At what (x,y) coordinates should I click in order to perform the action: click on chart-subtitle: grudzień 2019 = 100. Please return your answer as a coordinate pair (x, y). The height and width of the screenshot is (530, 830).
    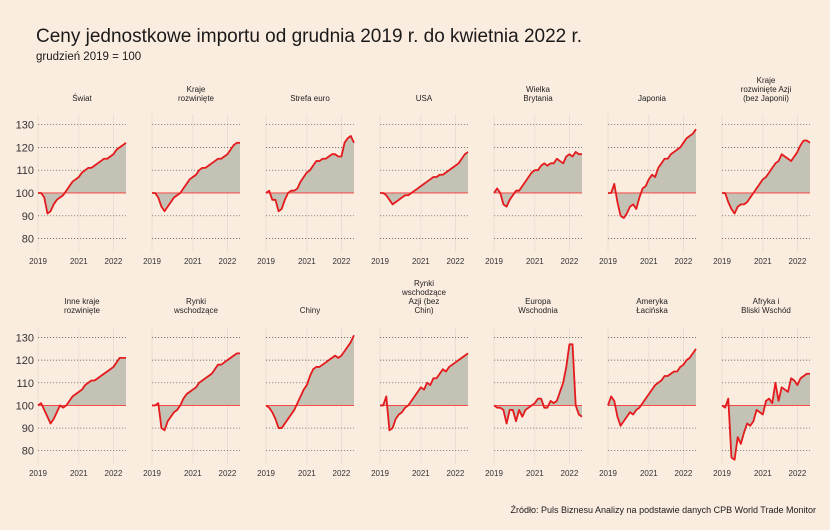
    Looking at the image, I should click on (89, 57).